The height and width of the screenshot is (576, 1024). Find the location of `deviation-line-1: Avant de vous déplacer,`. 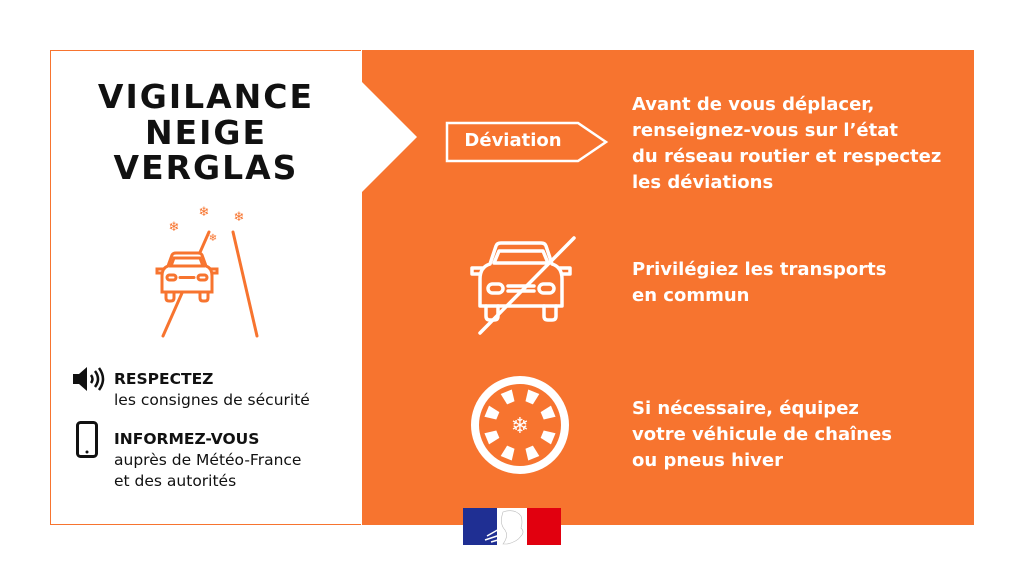

deviation-line-1: Avant de vous déplacer, is located at coordinates (753, 104).